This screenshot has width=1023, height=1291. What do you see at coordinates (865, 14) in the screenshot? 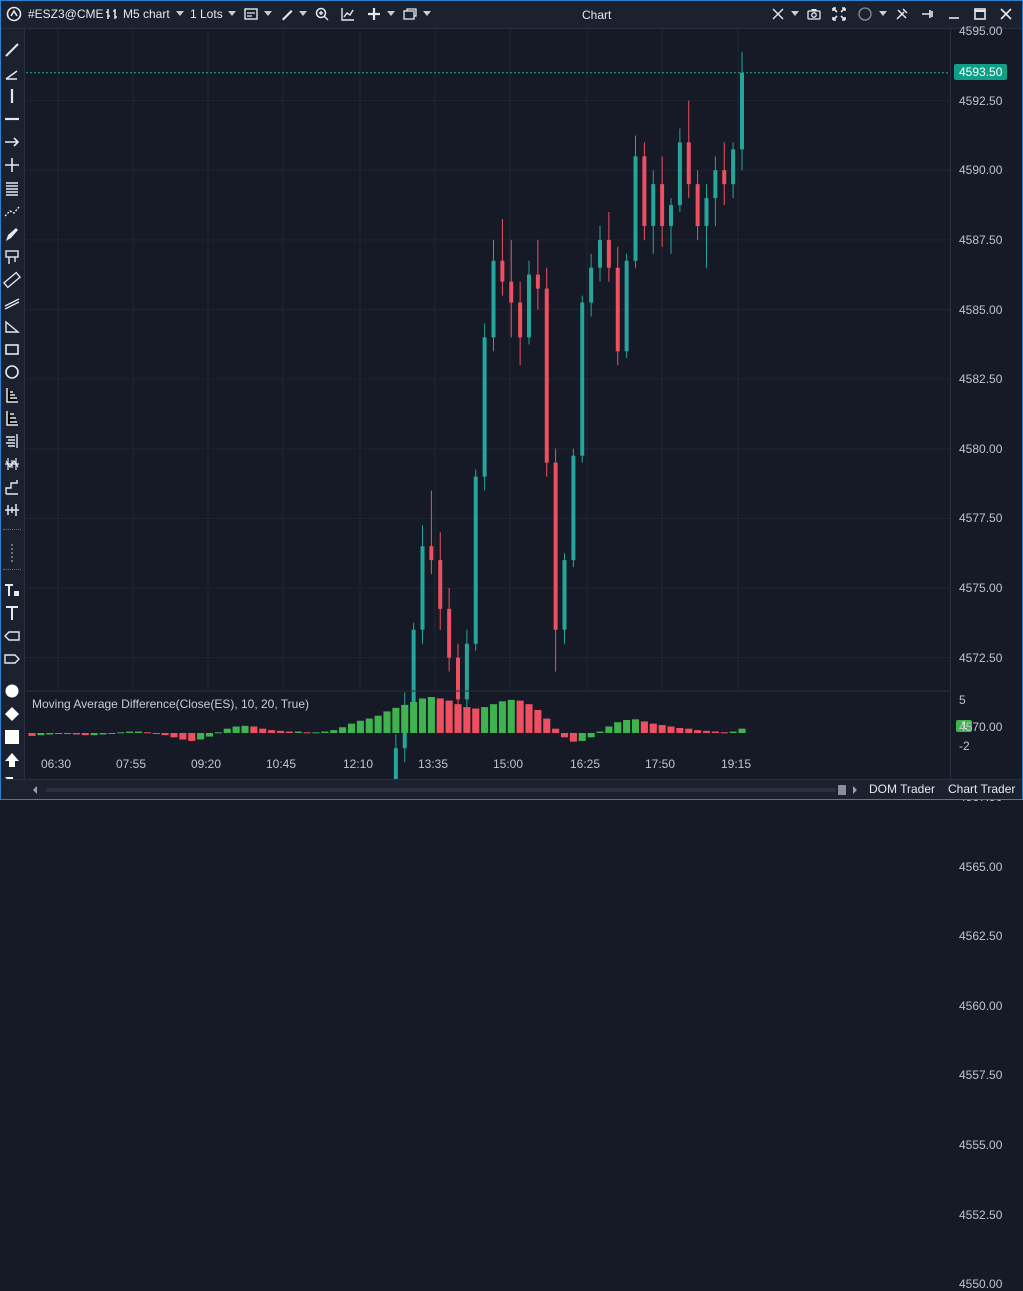
I see `link-circle-icon` at bounding box center [865, 14].